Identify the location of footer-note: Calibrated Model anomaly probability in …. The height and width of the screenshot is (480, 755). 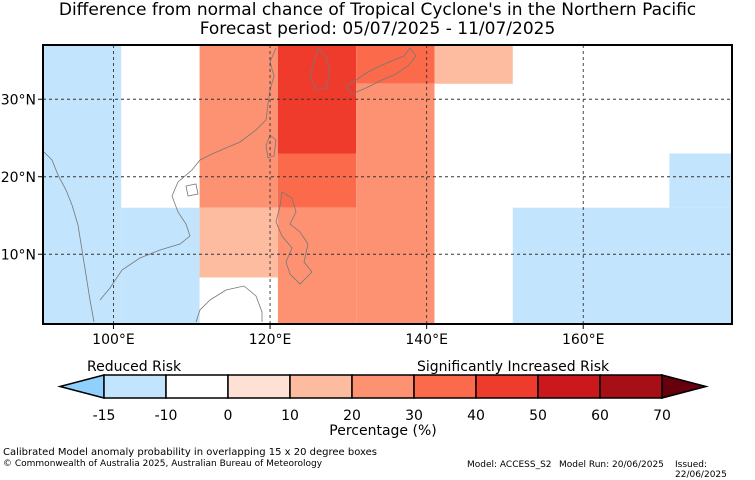
(190, 452).